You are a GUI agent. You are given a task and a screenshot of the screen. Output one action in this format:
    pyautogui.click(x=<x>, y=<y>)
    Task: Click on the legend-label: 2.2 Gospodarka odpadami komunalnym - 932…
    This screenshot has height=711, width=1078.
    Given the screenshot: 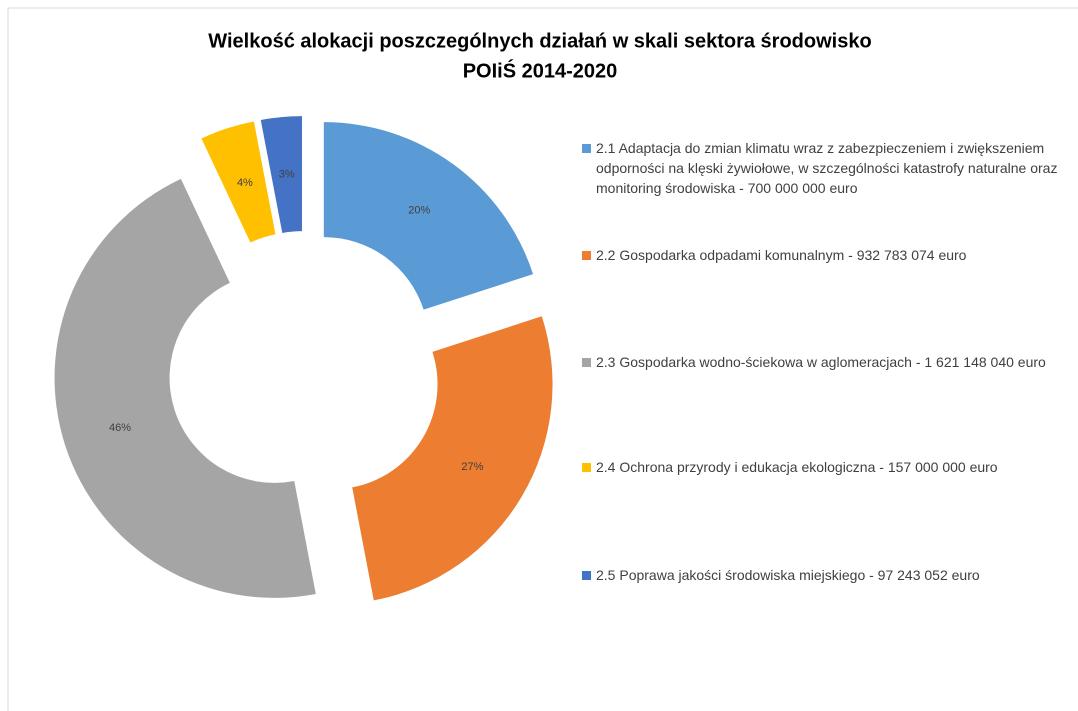 What is the action you would take?
    pyautogui.click(x=781, y=255)
    